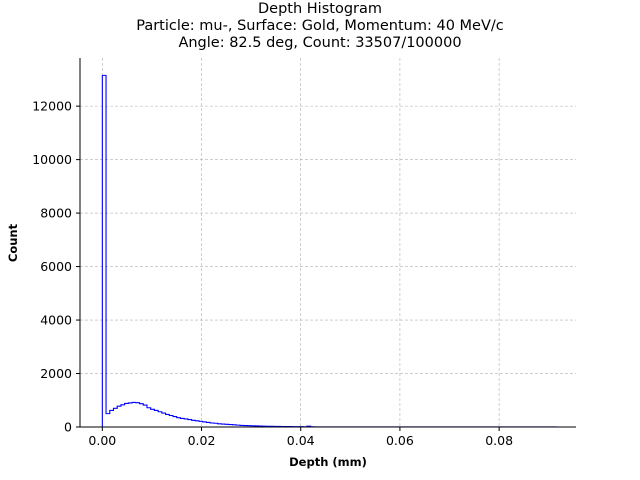 The height and width of the screenshot is (480, 640). I want to click on x-tick-label: 0.04, so click(301, 440).